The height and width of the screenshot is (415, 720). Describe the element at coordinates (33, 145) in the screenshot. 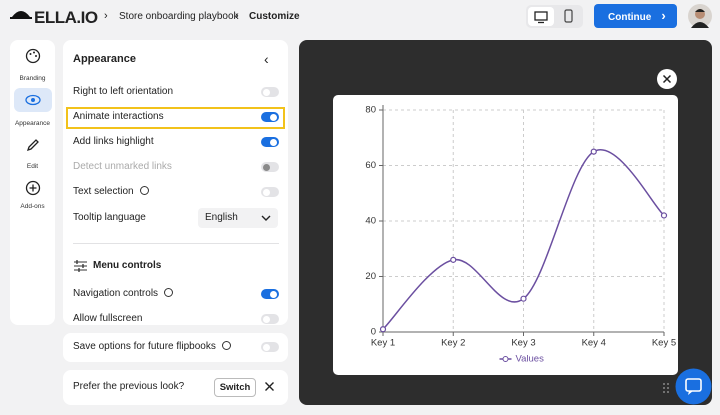

I see `edit-icon` at that location.